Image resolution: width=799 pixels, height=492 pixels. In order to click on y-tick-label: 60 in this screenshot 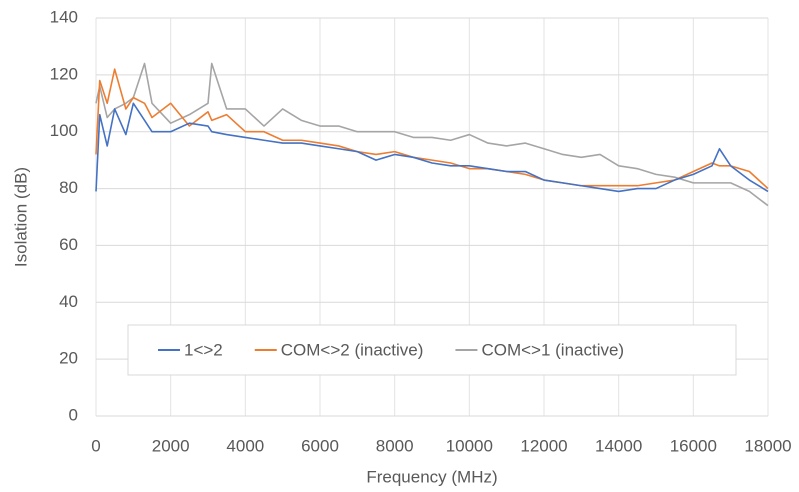, I will do `click(68, 244)`.